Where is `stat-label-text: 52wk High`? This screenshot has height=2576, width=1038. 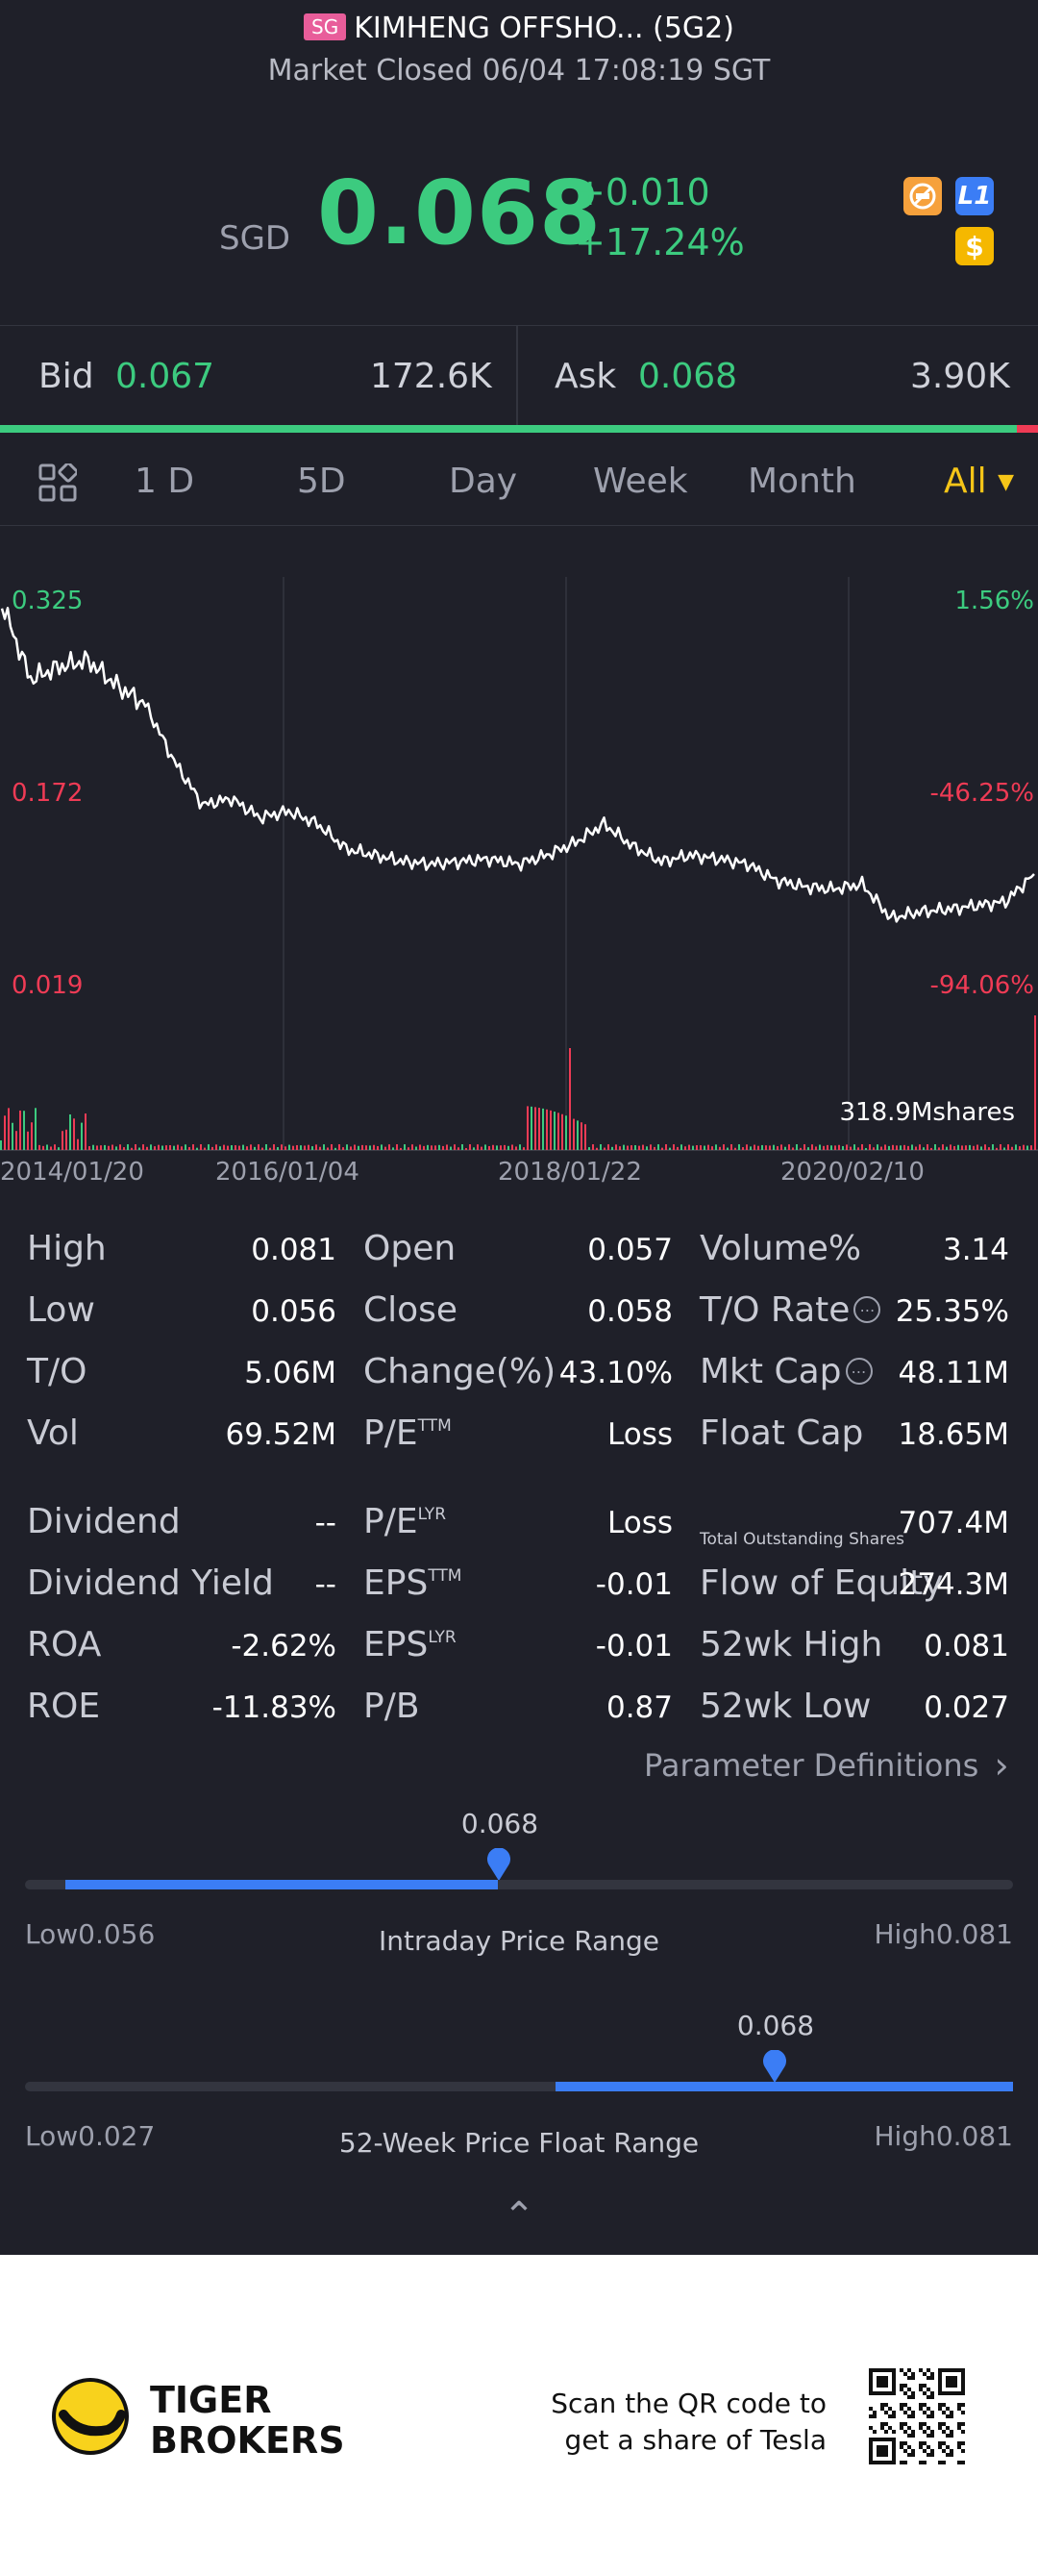
stat-label-text: 52wk High is located at coordinates (791, 1644).